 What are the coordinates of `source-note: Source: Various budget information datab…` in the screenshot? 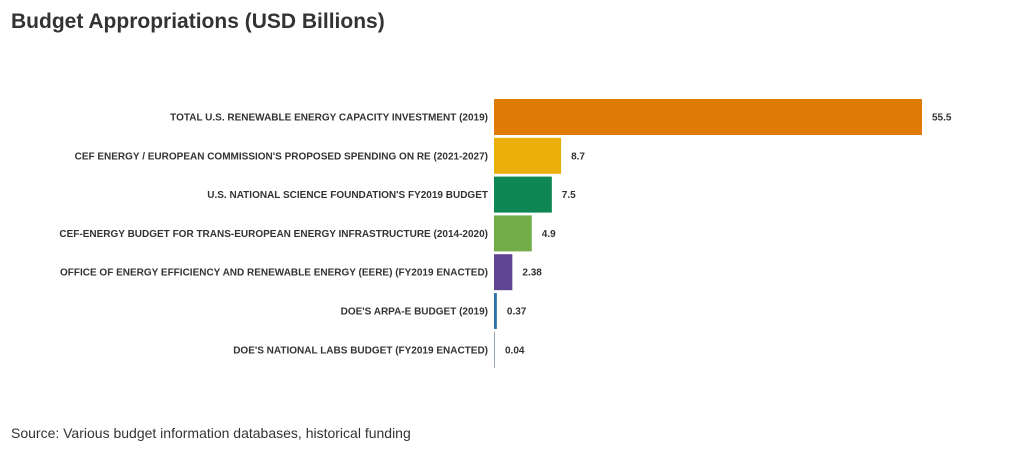 It's located at (211, 433).